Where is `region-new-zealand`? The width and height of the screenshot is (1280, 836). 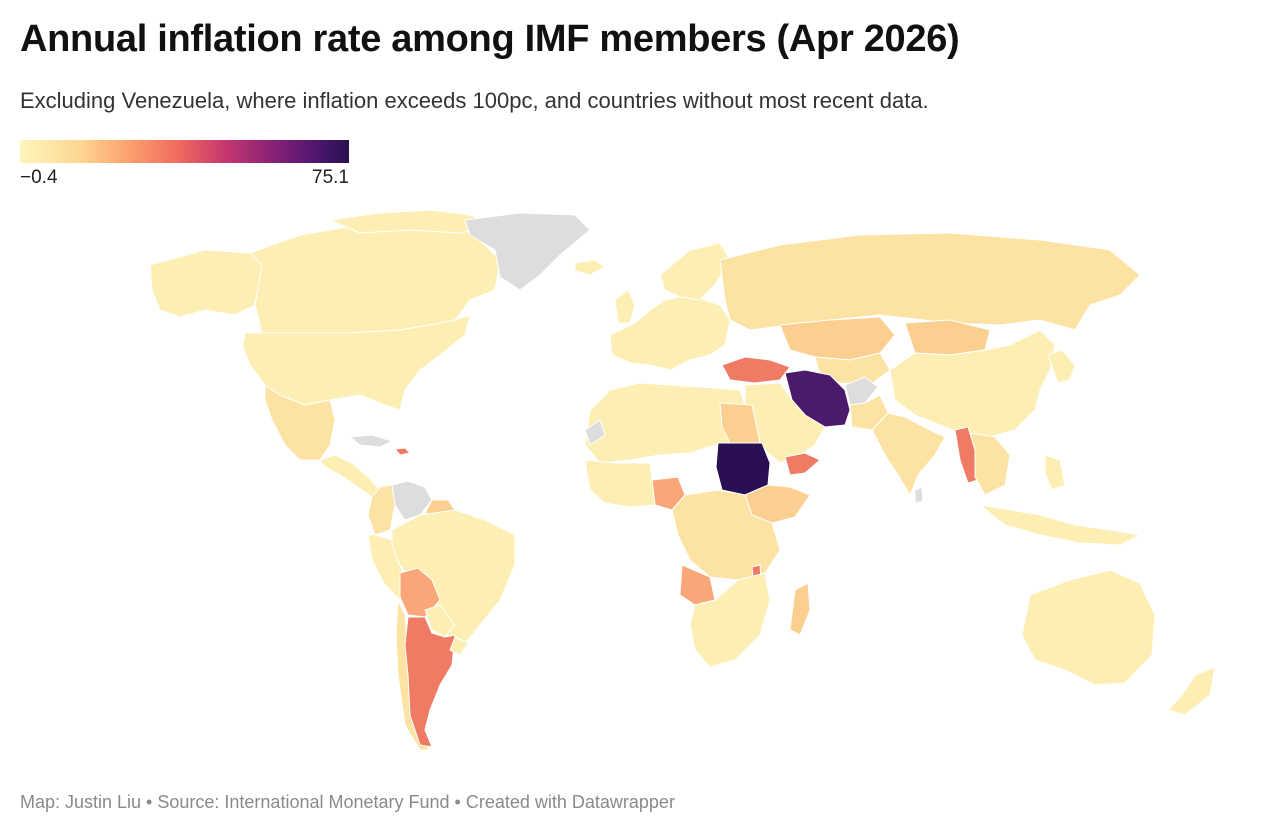 region-new-zealand is located at coordinates (1191, 691).